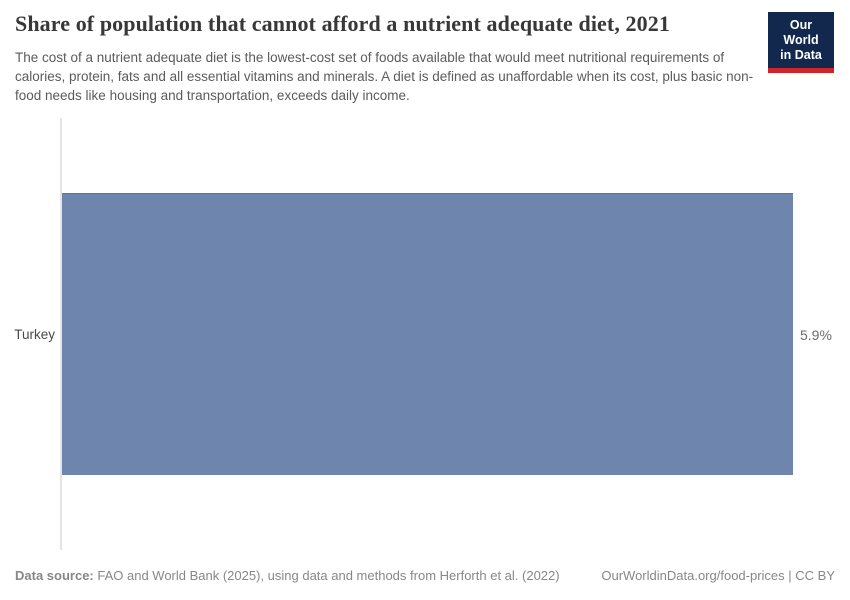  I want to click on data-source-label: Data source:, so click(54, 575).